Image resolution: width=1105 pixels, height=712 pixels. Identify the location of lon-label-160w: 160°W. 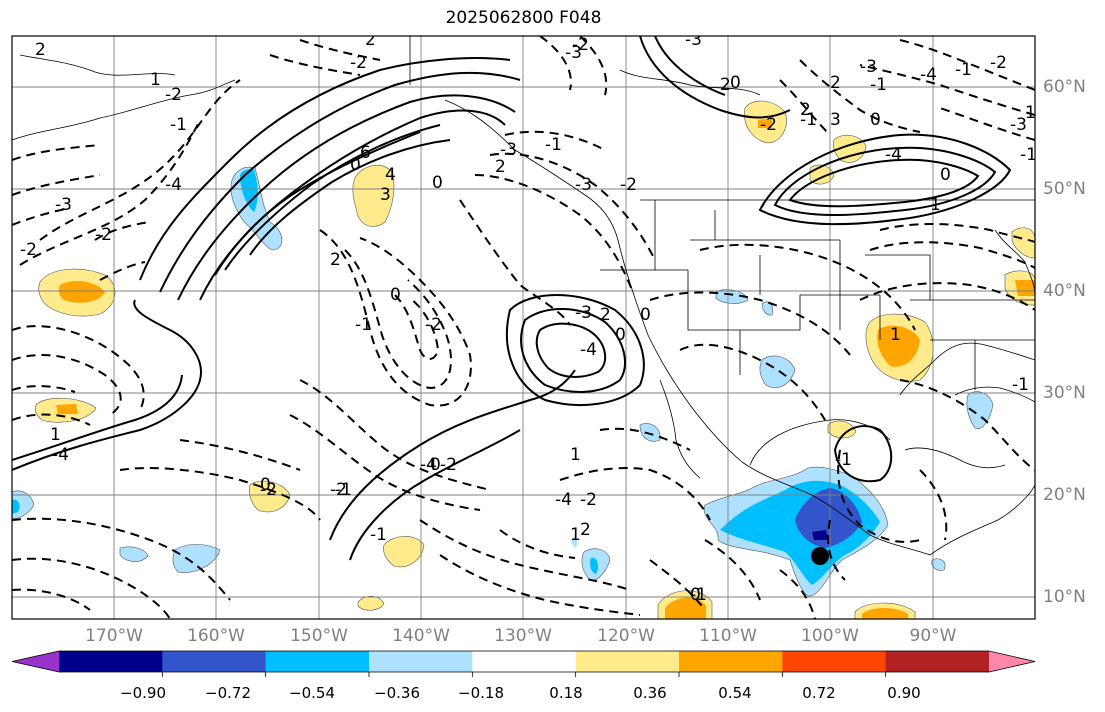
(216, 636).